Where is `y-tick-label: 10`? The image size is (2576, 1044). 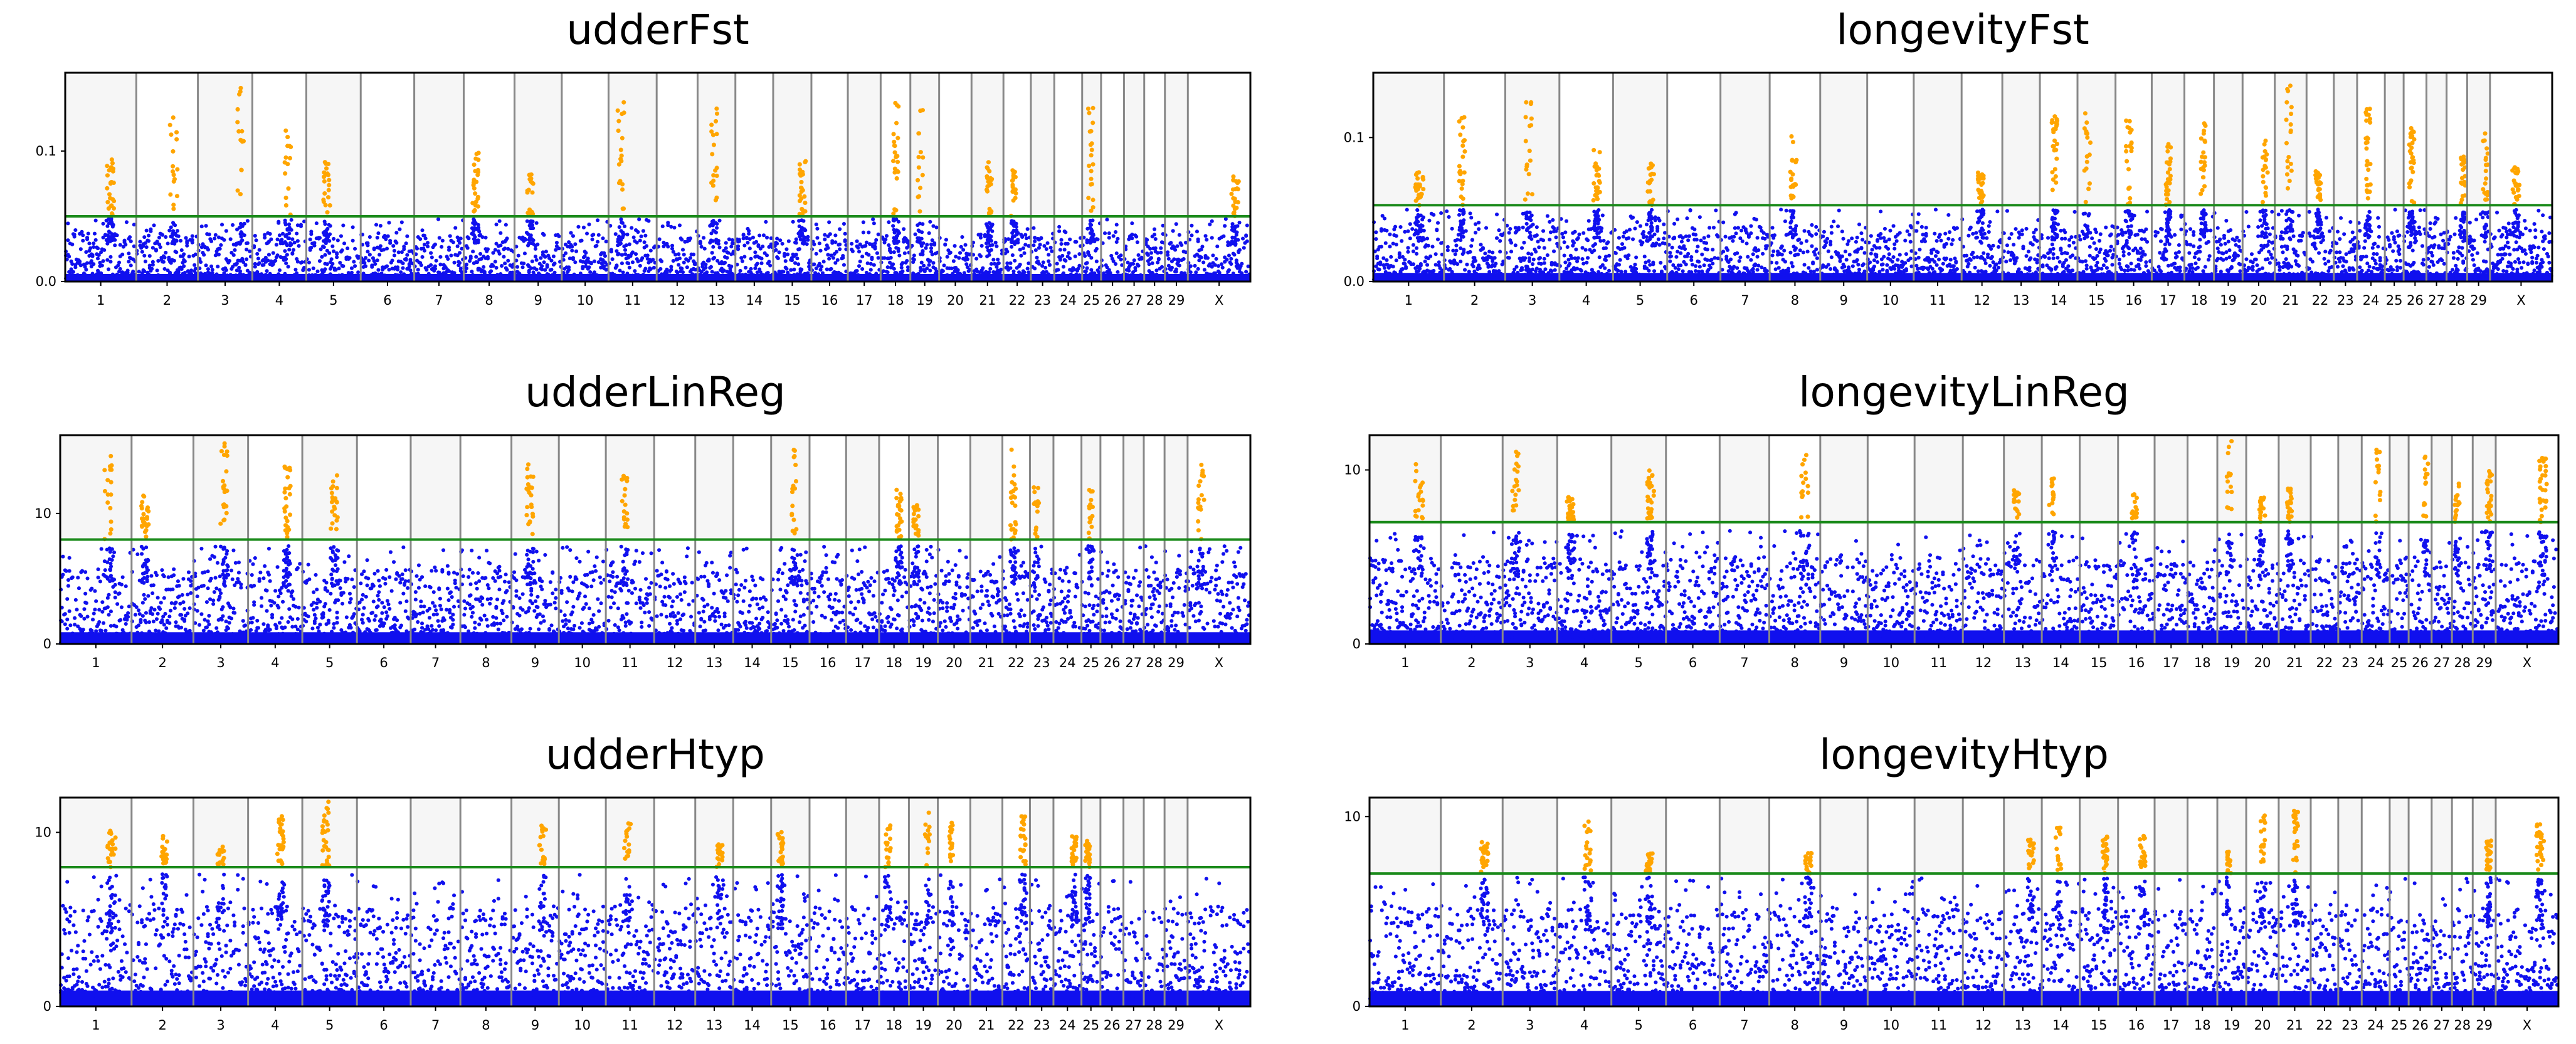
y-tick-label: 10 is located at coordinates (42, 513).